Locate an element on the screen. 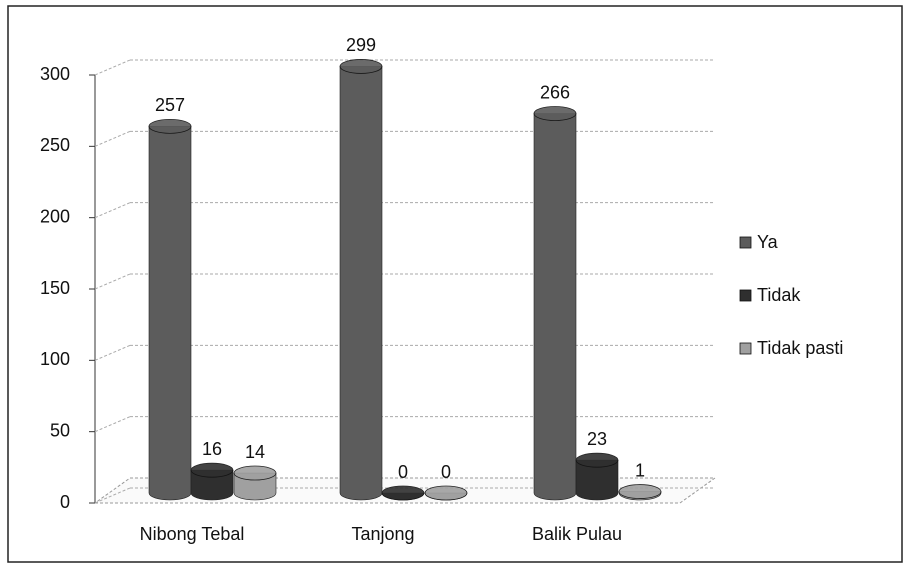 The width and height of the screenshot is (910, 568). y-tick-label: 150 is located at coordinates (55, 288).